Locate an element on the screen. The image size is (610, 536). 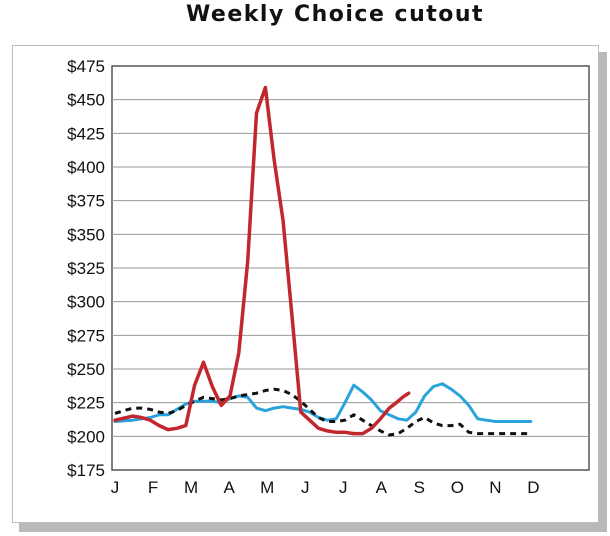
y-tick-label: $450 is located at coordinates (86, 100).